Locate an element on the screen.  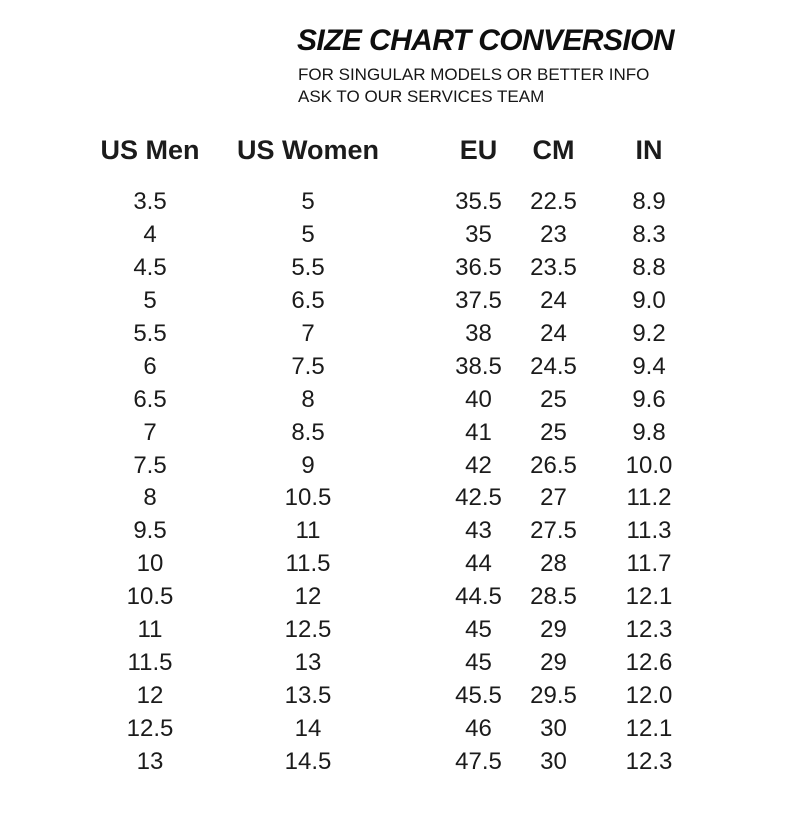
table-row: 7.5 9 42 26.5 10.0 is located at coordinates (447, 465).